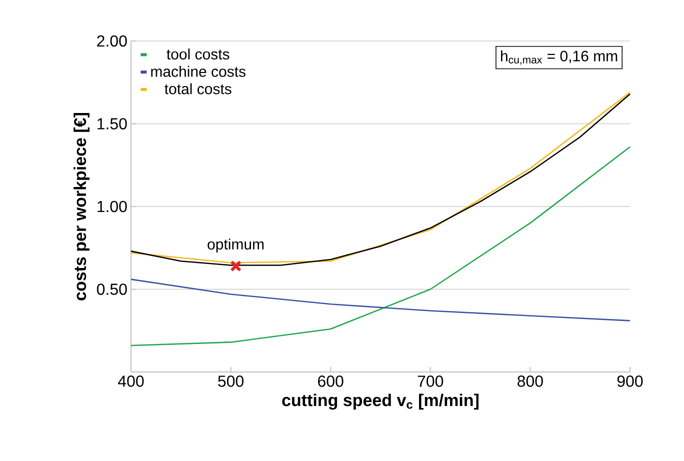 The height and width of the screenshot is (461, 684). Describe the element at coordinates (112, 206) in the screenshot. I see `y-tick-label: 1.00` at that location.